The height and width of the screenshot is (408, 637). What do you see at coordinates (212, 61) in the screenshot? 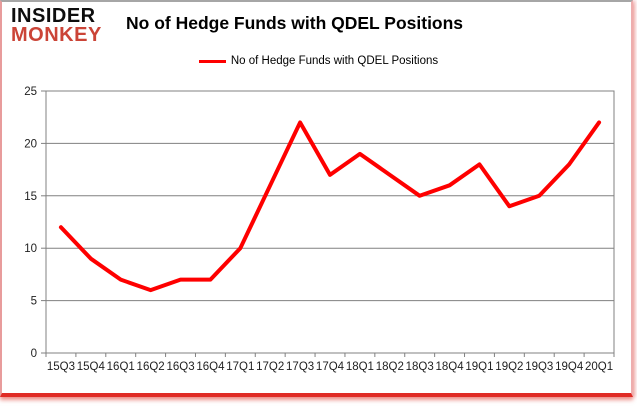
I see `legend-line-swatch` at bounding box center [212, 61].